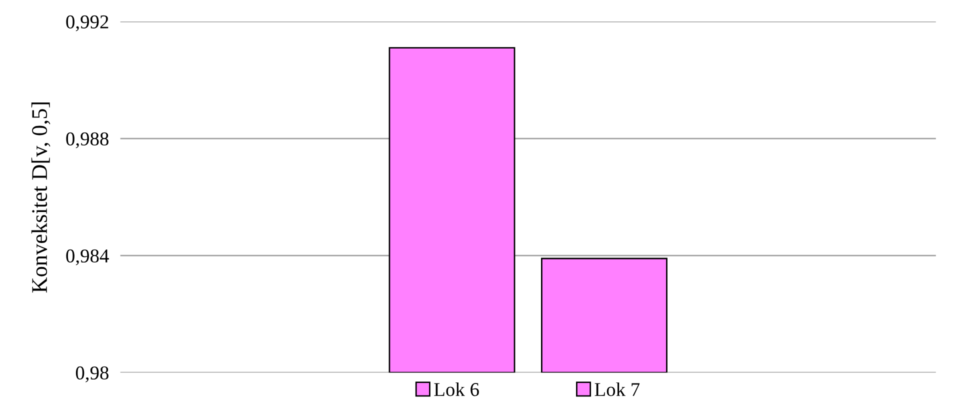  Describe the element at coordinates (456, 389) in the screenshot. I see `legend-label: Lok 6` at that location.